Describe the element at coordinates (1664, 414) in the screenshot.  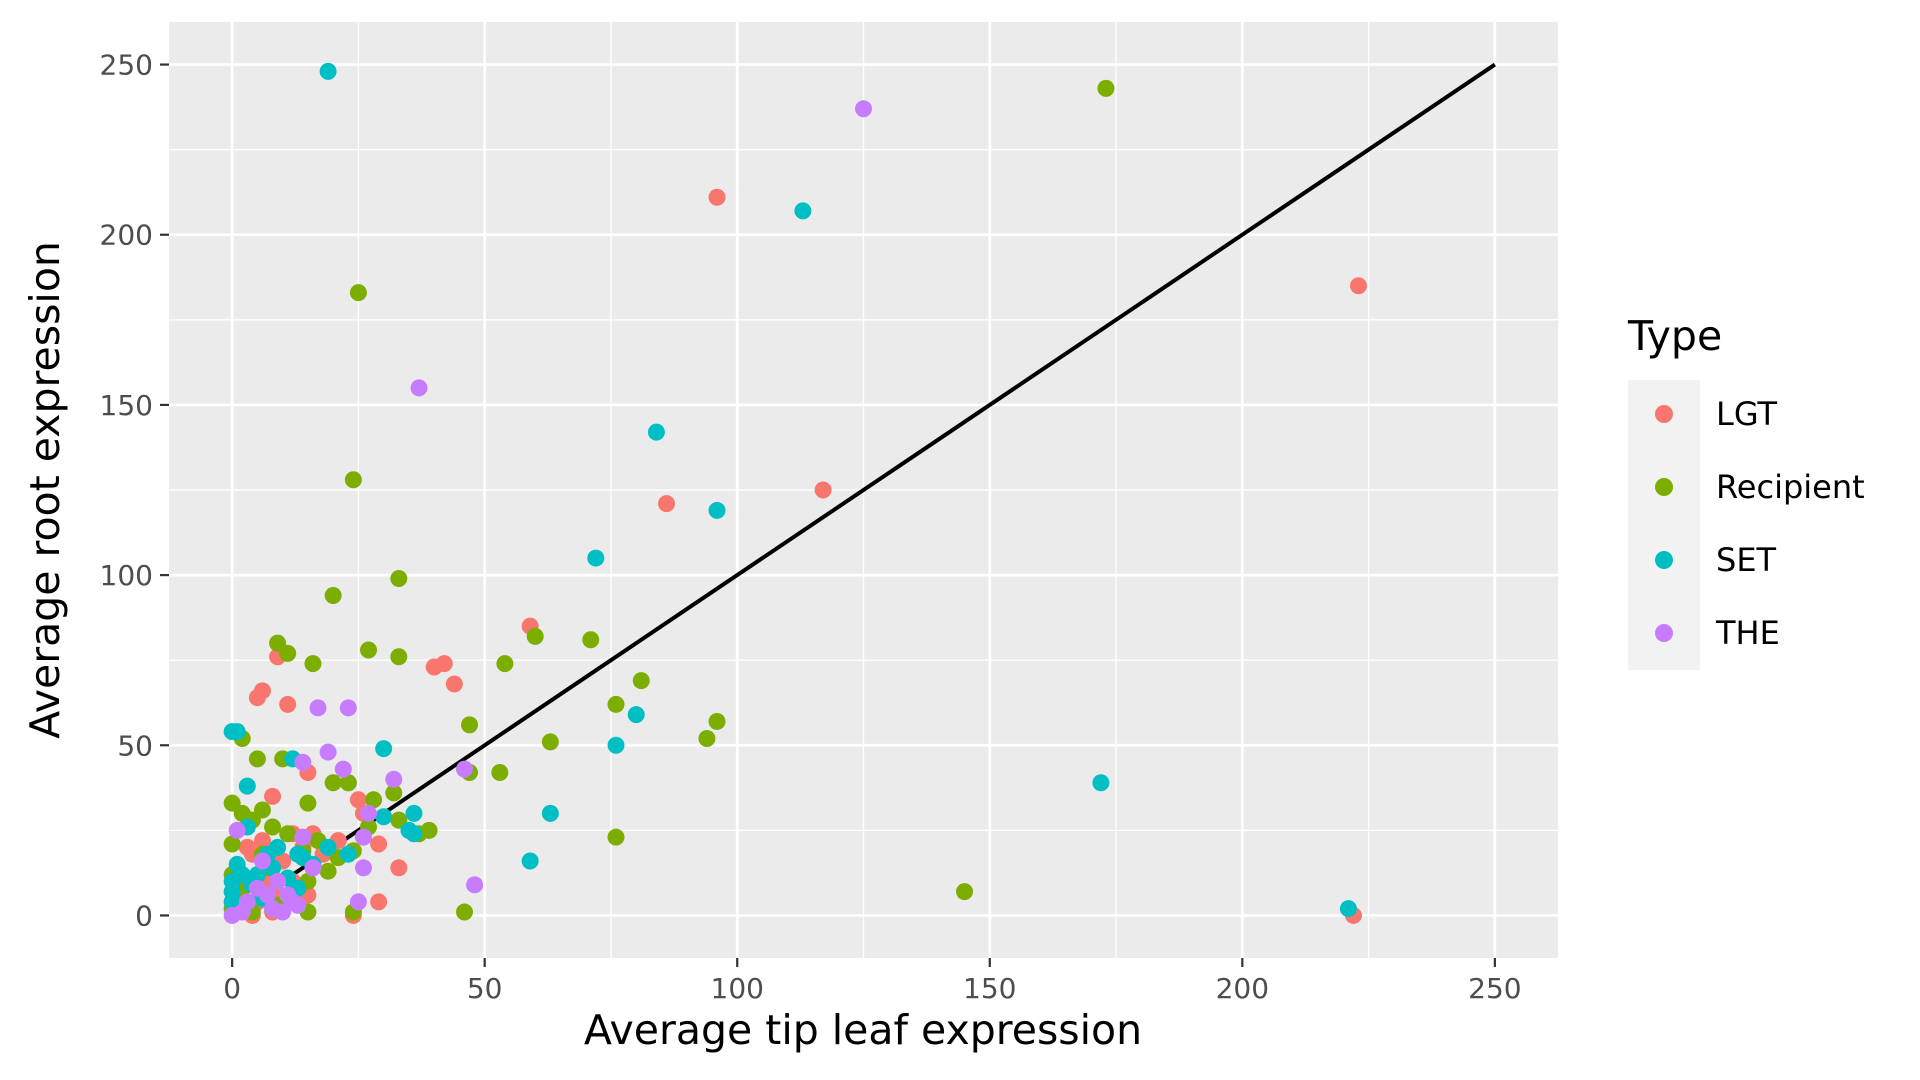
I see `legend-key-lgt` at that location.